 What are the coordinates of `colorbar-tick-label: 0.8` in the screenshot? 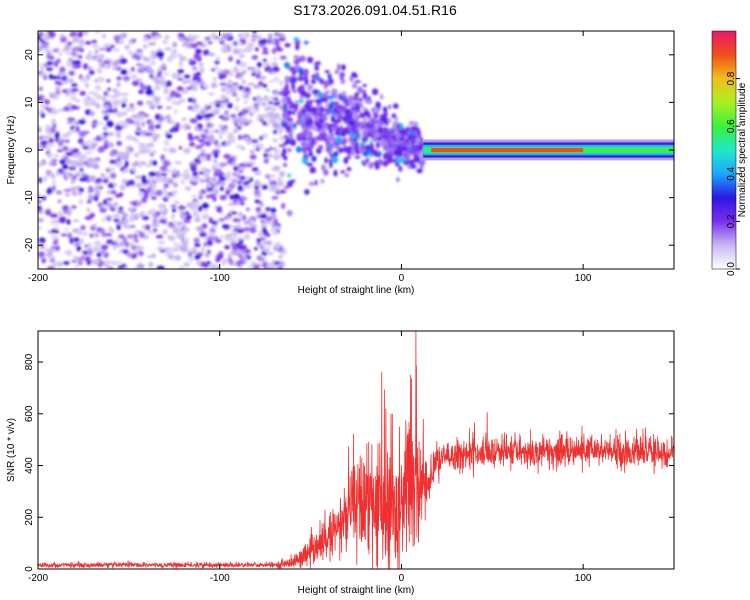 It's located at (731, 78).